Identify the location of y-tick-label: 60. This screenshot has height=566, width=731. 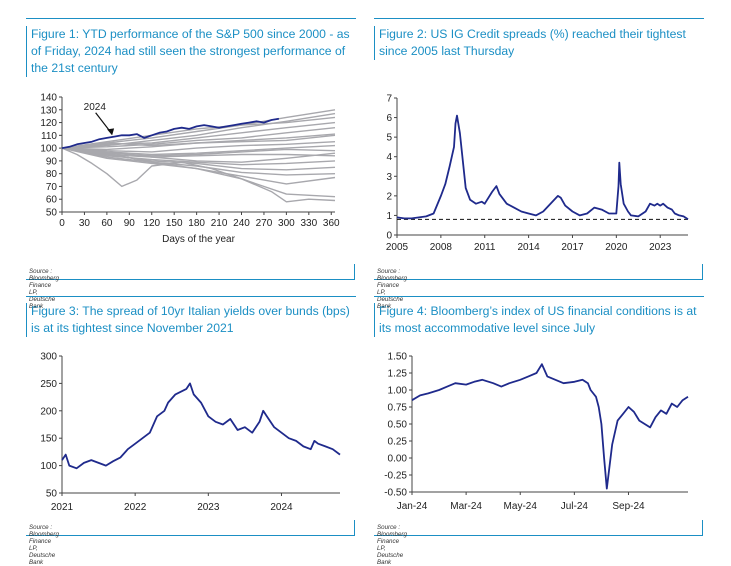
(52, 200).